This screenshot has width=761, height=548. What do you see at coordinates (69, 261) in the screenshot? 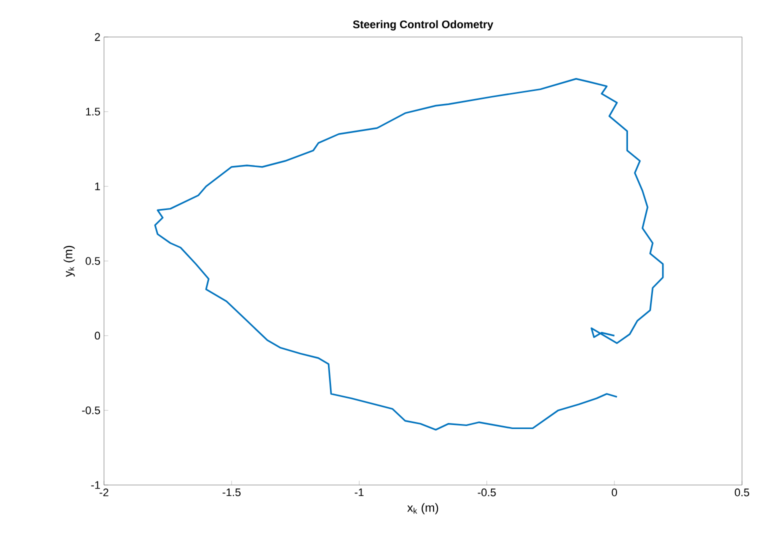
I see `y-axis-title: y$_{k}$ (m)` at bounding box center [69, 261].